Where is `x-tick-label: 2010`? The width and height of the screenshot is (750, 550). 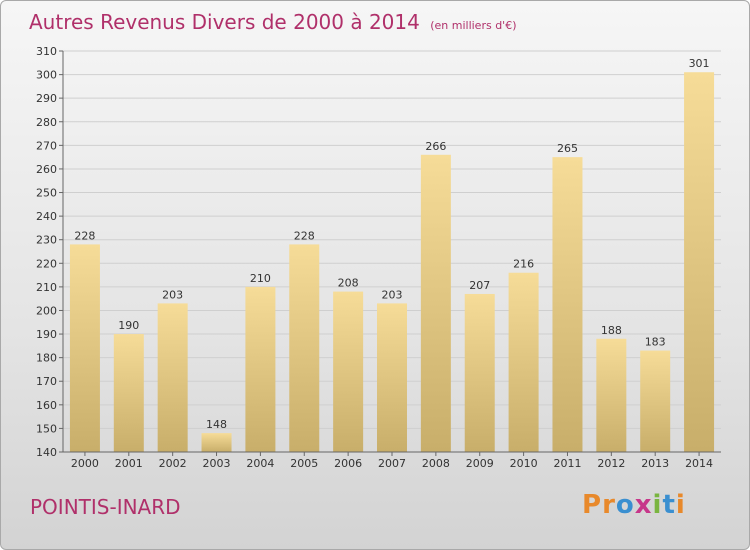
x-tick-label: 2010 is located at coordinates (524, 463).